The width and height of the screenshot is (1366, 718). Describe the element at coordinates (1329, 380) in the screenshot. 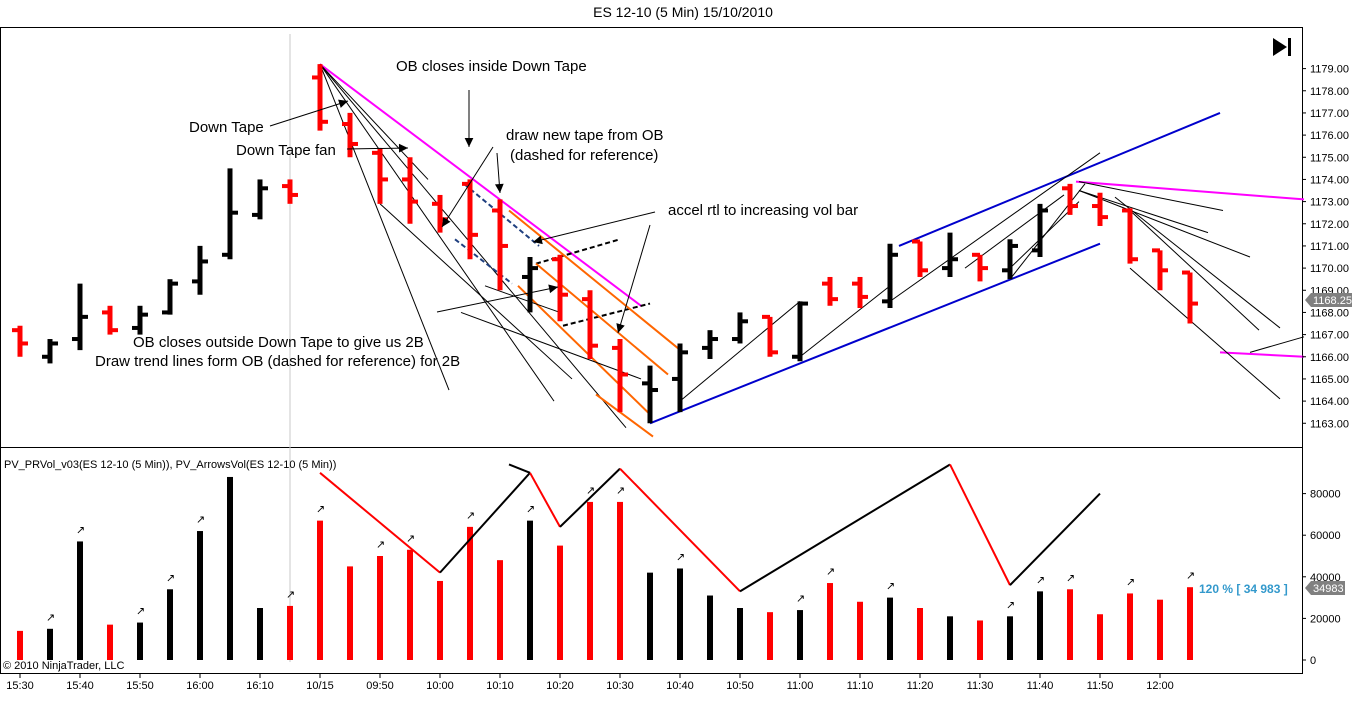

I see `price-tick-label: 1165.00` at that location.